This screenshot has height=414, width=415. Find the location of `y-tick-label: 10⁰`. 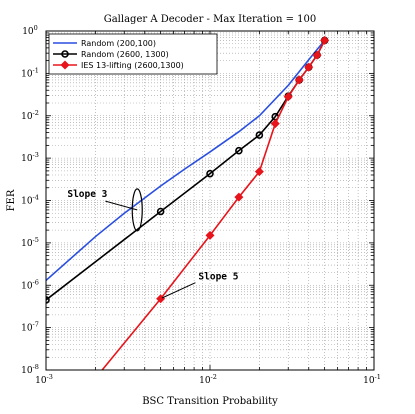

y-tick-label: 10⁰ is located at coordinates (30, 30).